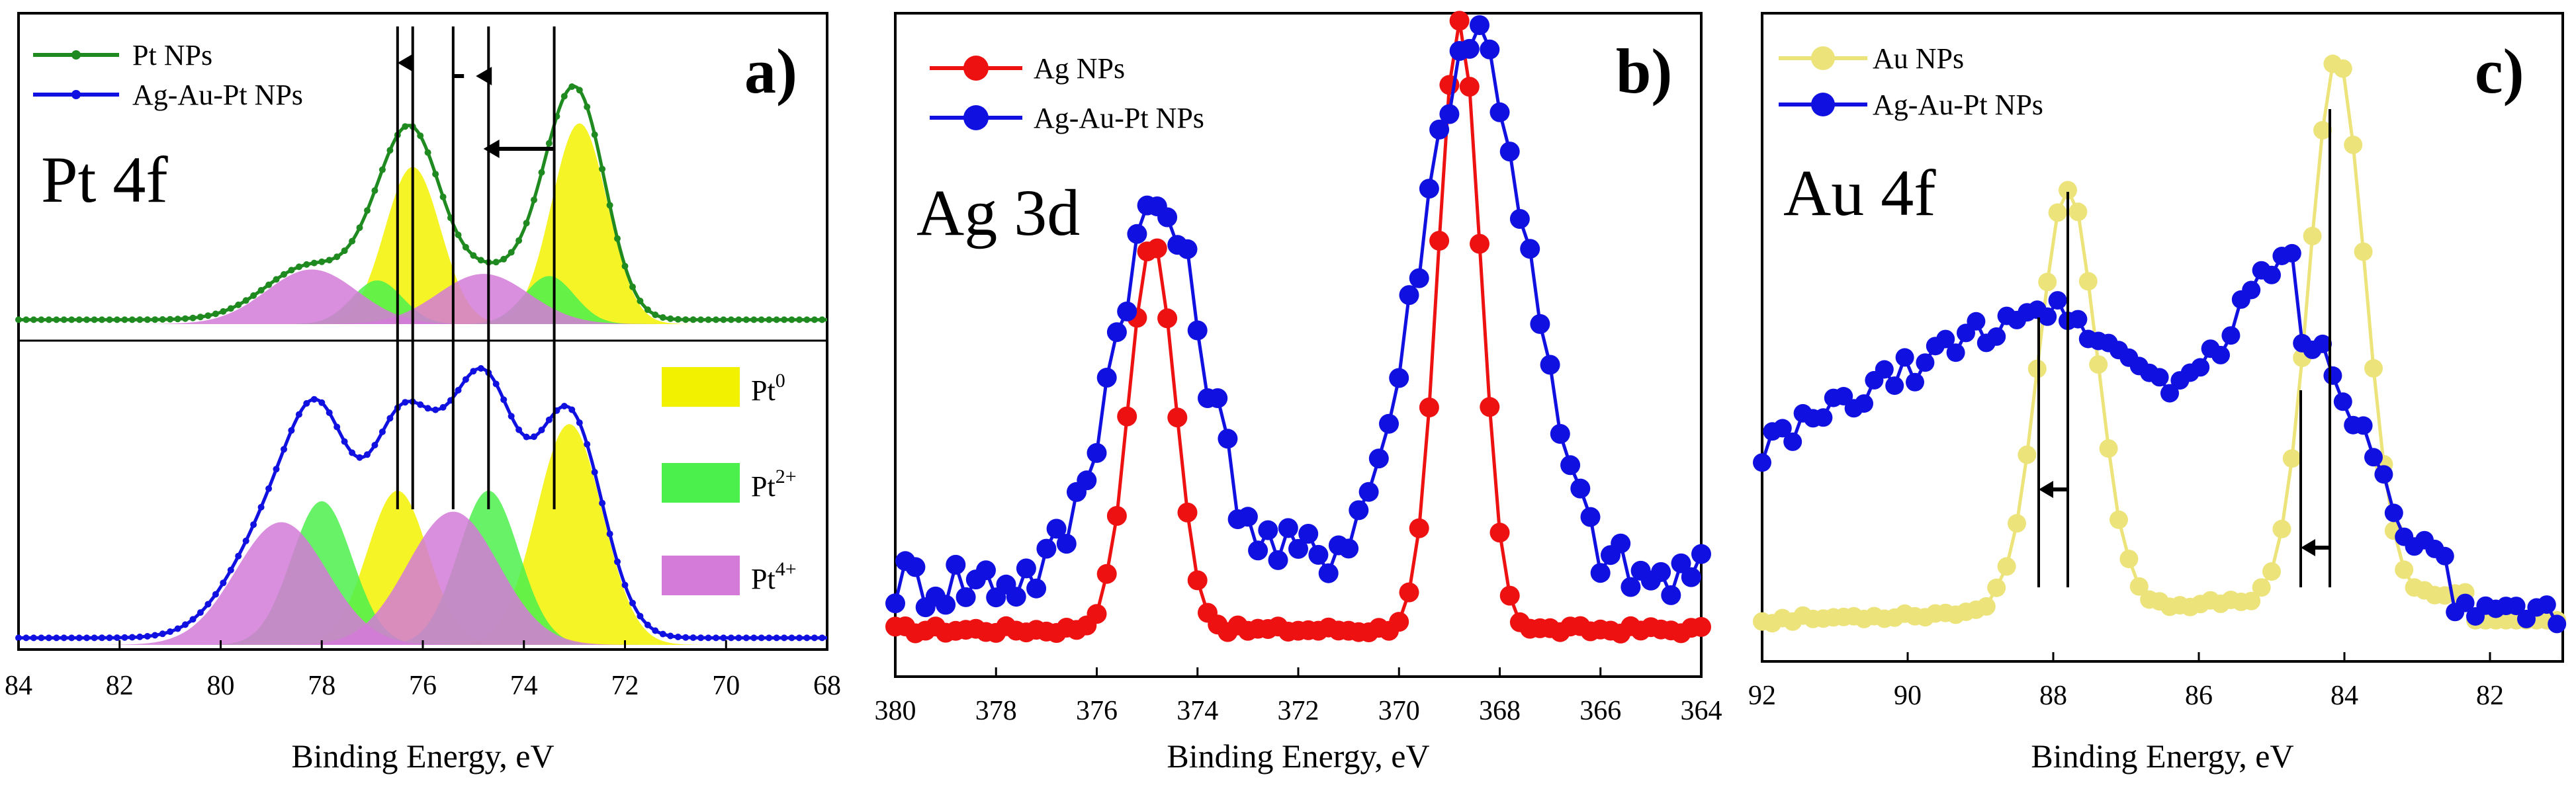  Describe the element at coordinates (1298, 711) in the screenshot. I see `panel-b-x-tick-label: 372` at that location.